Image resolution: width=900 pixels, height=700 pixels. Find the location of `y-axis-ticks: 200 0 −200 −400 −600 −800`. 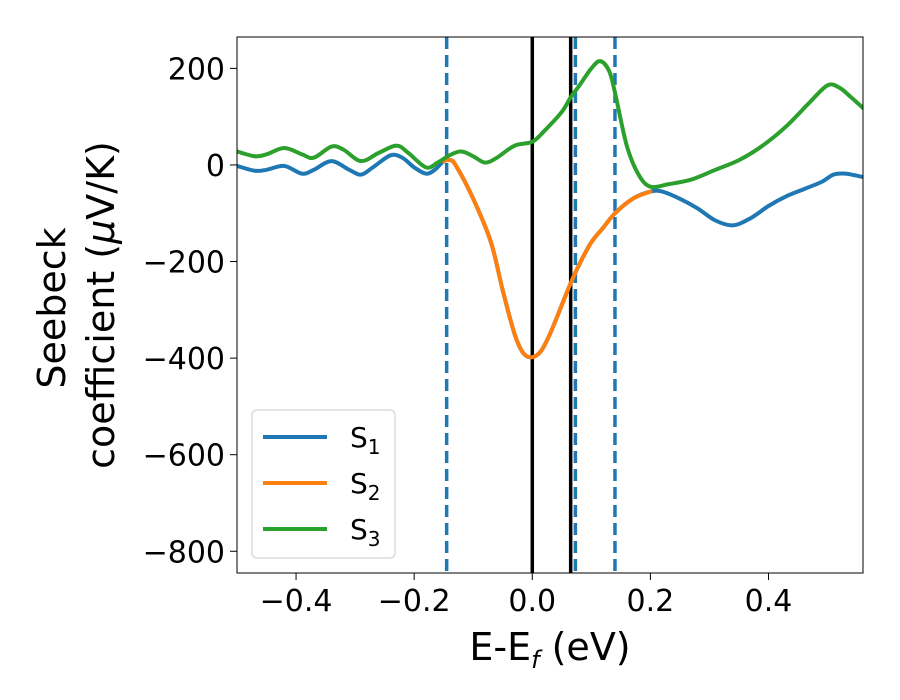

y-axis-ticks: 200 0 −200 −400 −600 −800 is located at coordinates (190, 311).